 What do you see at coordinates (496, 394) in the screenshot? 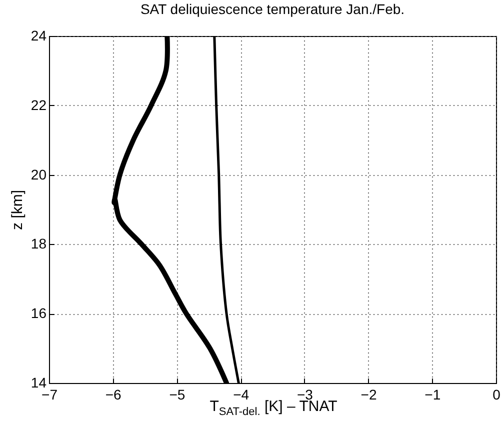
I see `x-tick-label: 0` at bounding box center [496, 394].